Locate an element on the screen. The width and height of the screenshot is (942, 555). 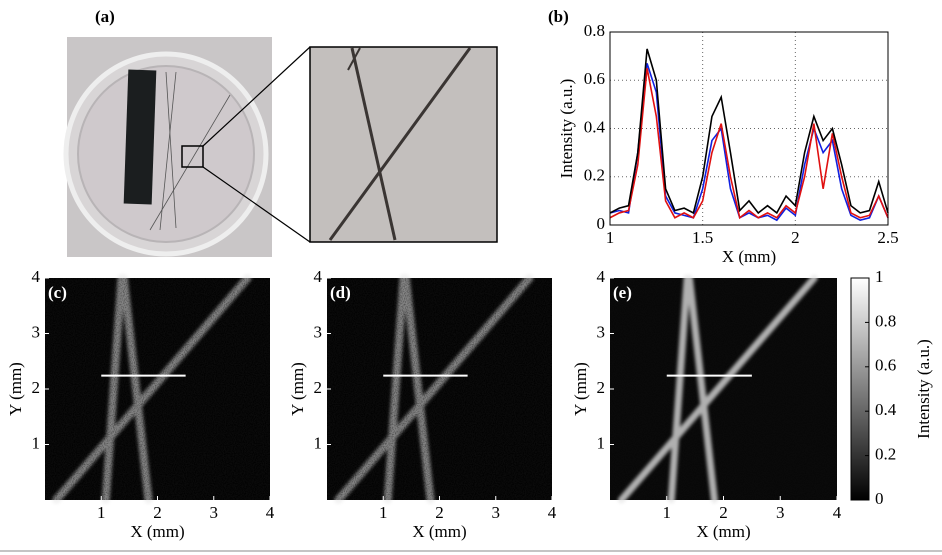
black-bar is located at coordinates (140, 137).